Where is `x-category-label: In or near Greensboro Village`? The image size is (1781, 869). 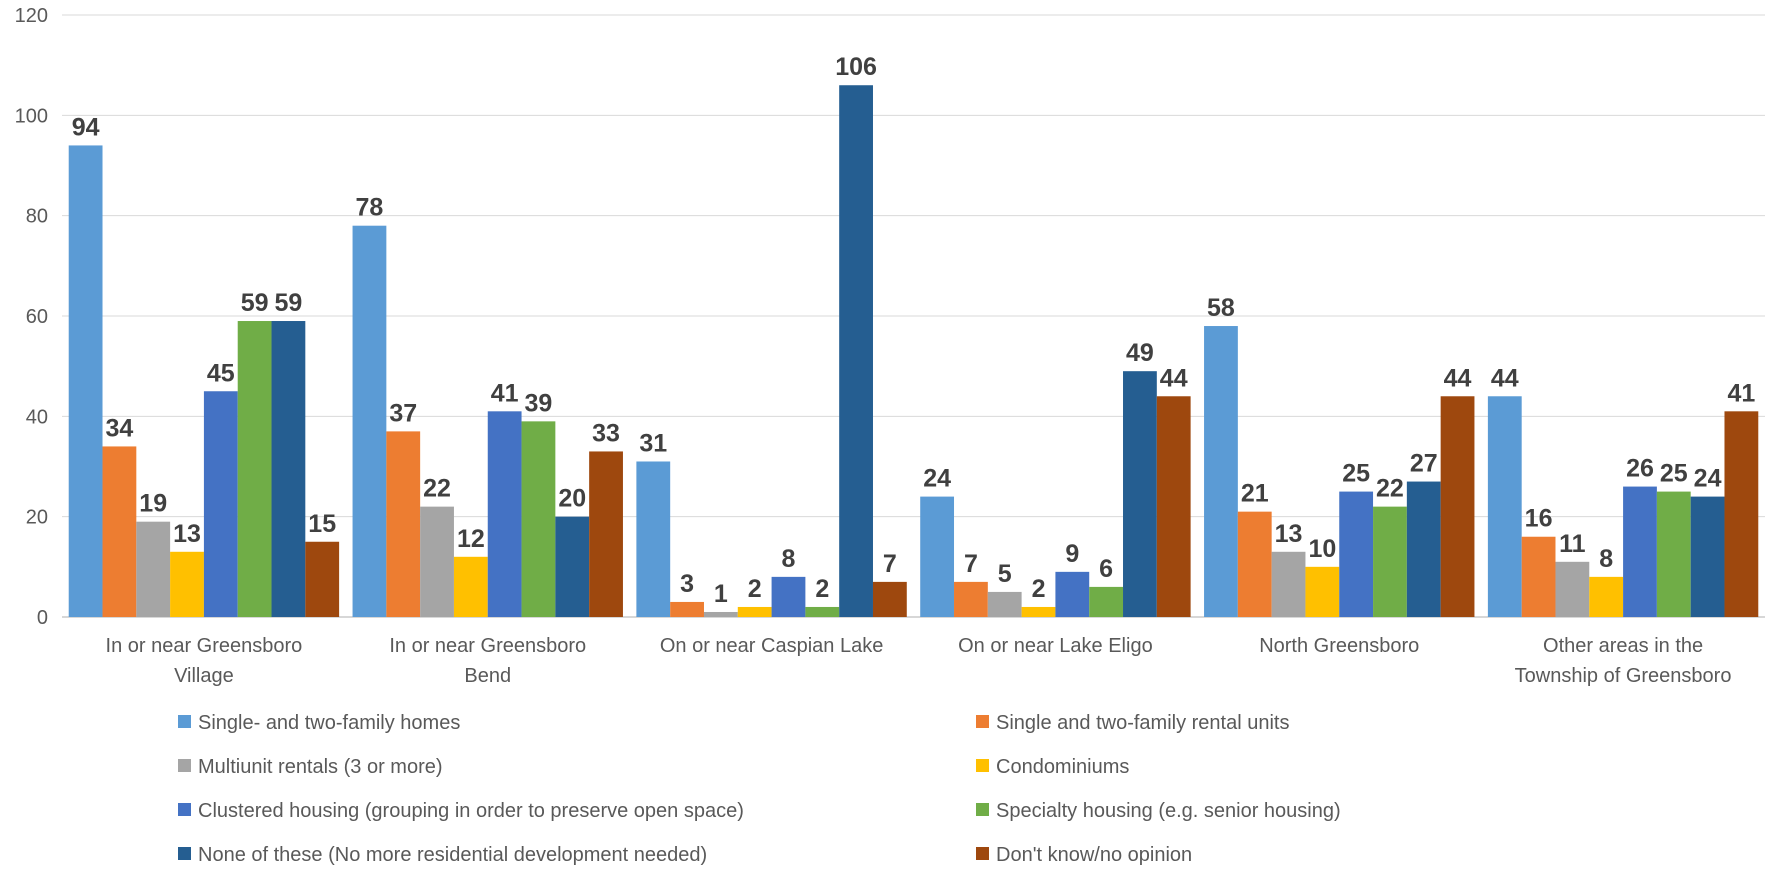 x-category-label: In or near Greensboro Village is located at coordinates (204, 661).